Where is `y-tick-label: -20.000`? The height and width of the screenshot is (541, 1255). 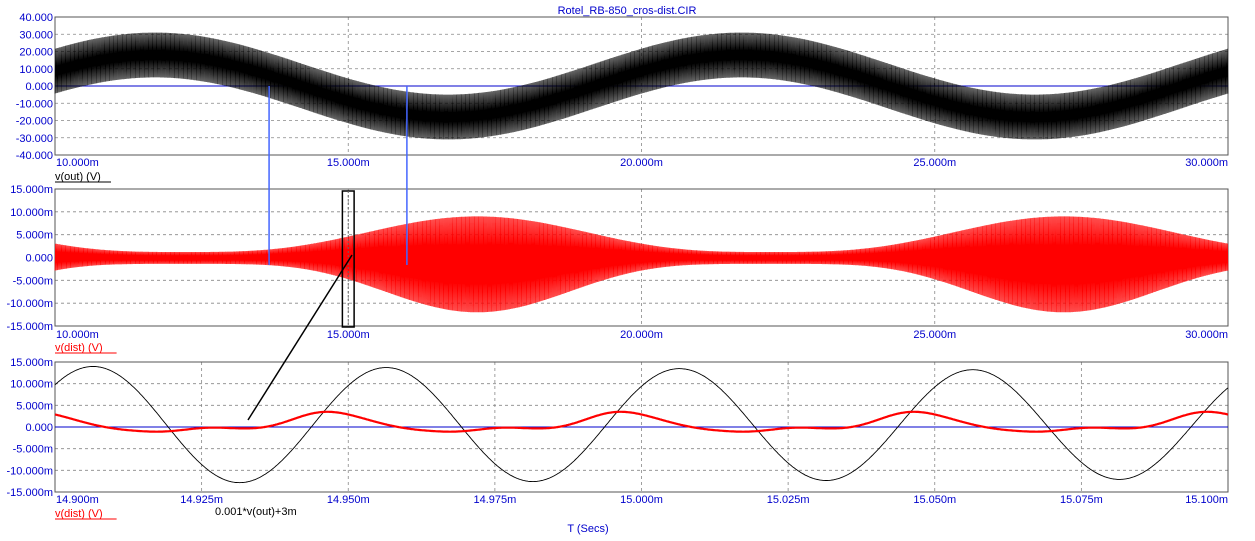 y-tick-label: -20.000 is located at coordinates (34, 122).